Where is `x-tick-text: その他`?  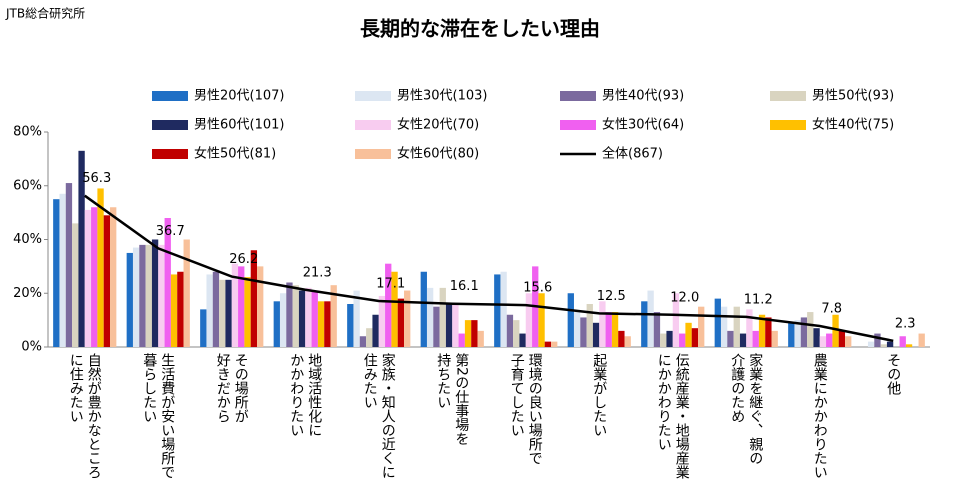
x-tick-text: その他 is located at coordinates (893, 374).